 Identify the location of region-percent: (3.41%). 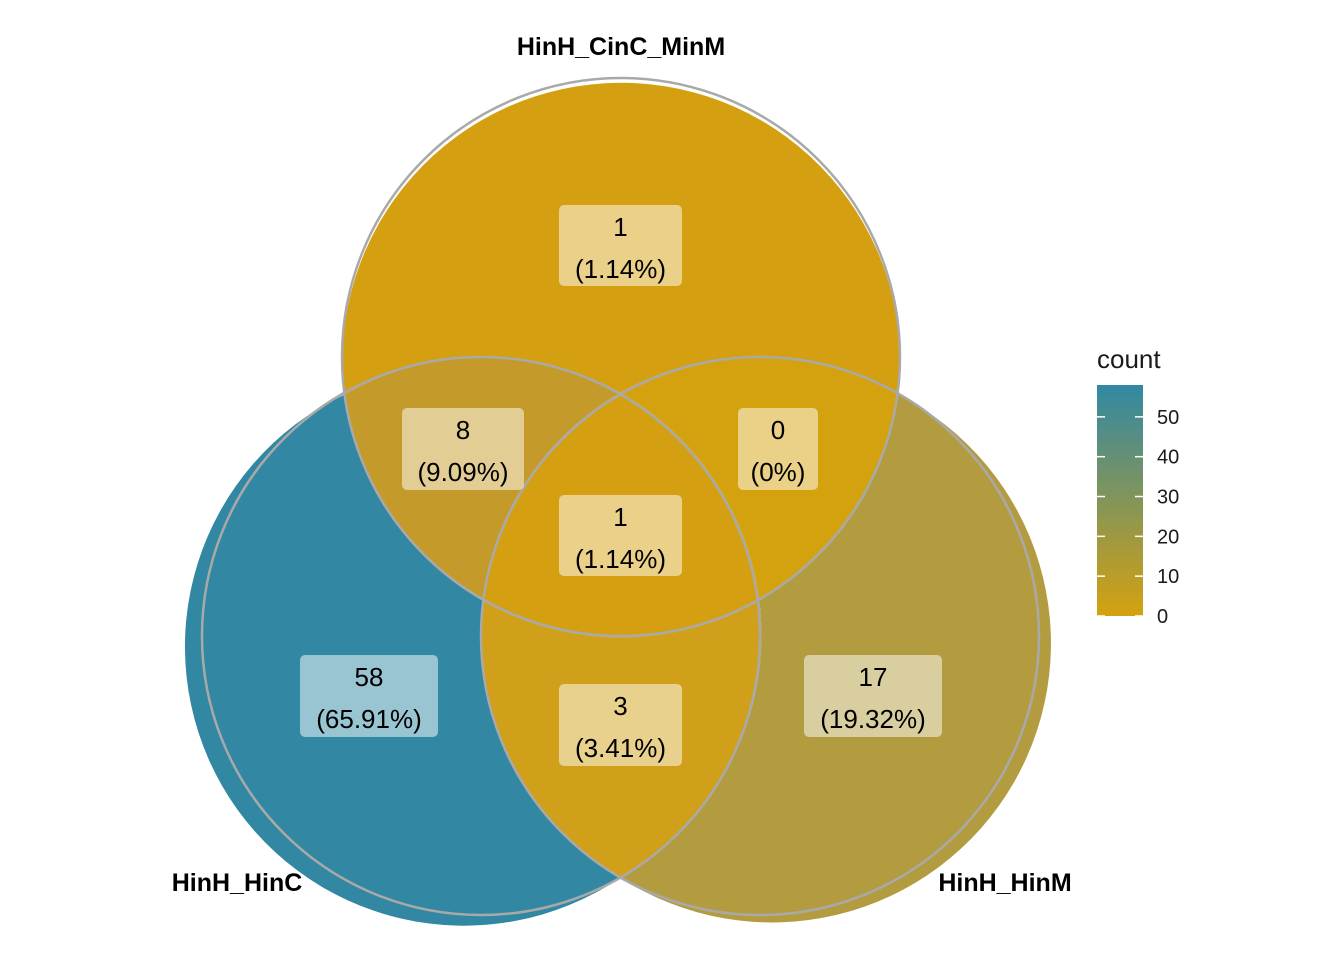
(620, 748).